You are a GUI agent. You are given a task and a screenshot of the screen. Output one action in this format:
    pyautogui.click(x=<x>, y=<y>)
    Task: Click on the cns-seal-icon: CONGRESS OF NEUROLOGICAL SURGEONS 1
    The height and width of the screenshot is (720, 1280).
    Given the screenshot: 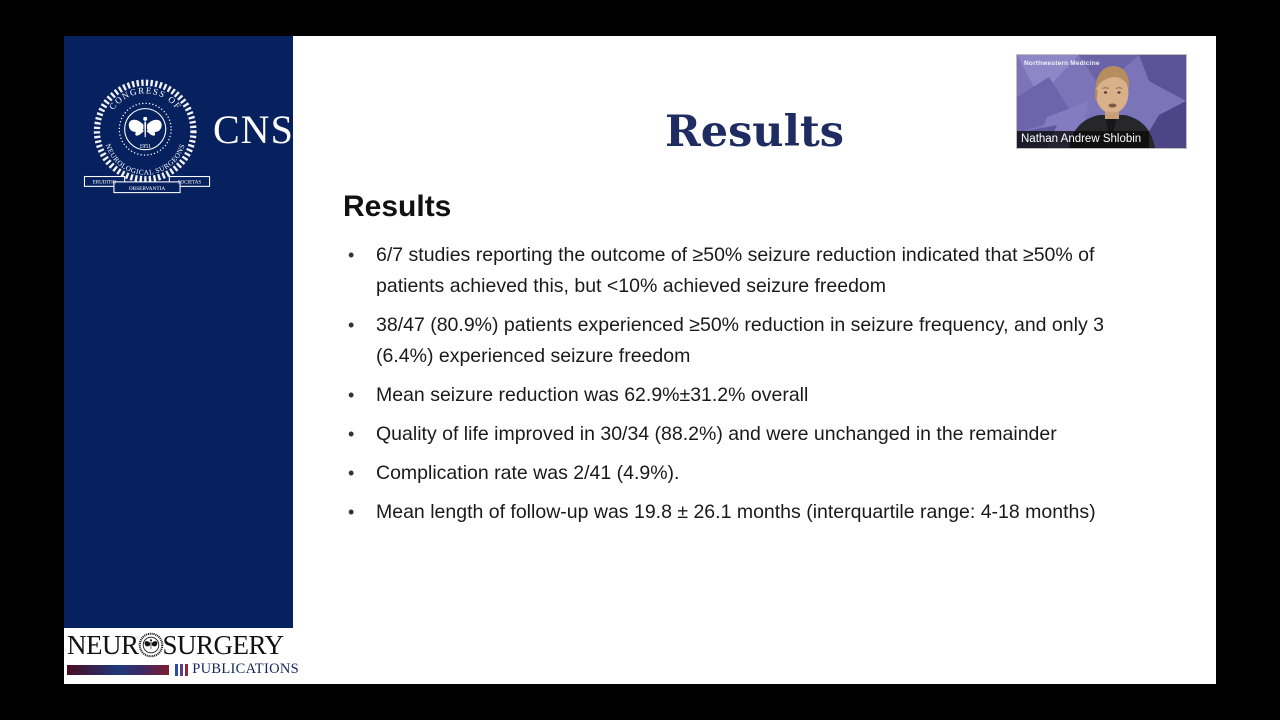 What is the action you would take?
    pyautogui.click(x=147, y=136)
    